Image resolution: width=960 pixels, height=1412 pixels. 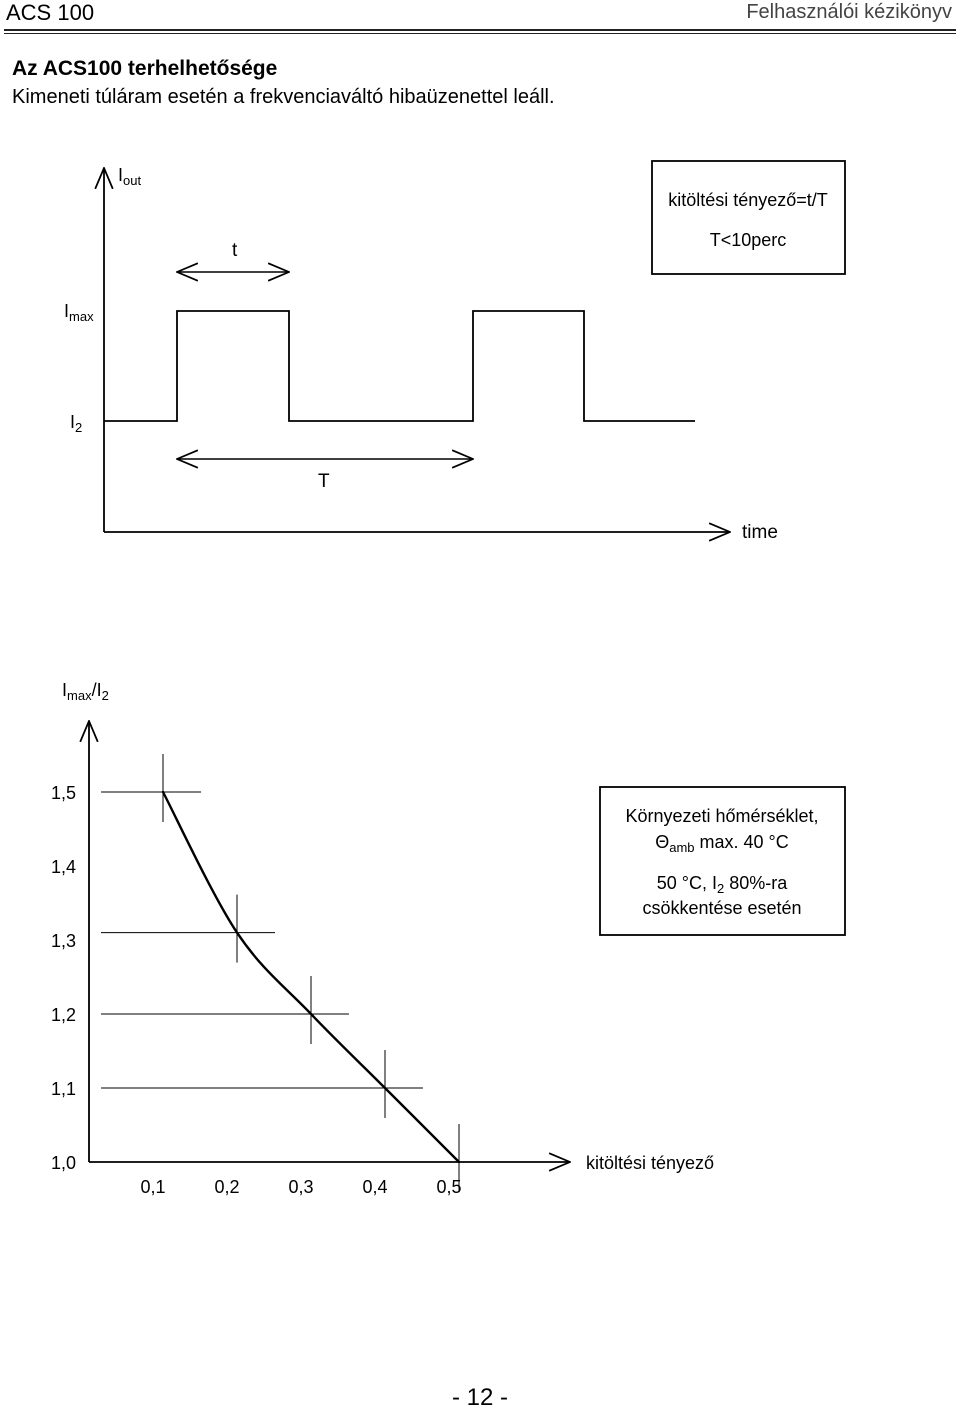 What do you see at coordinates (226, 1187) in the screenshot?
I see `x-tick-label: 0,2` at bounding box center [226, 1187].